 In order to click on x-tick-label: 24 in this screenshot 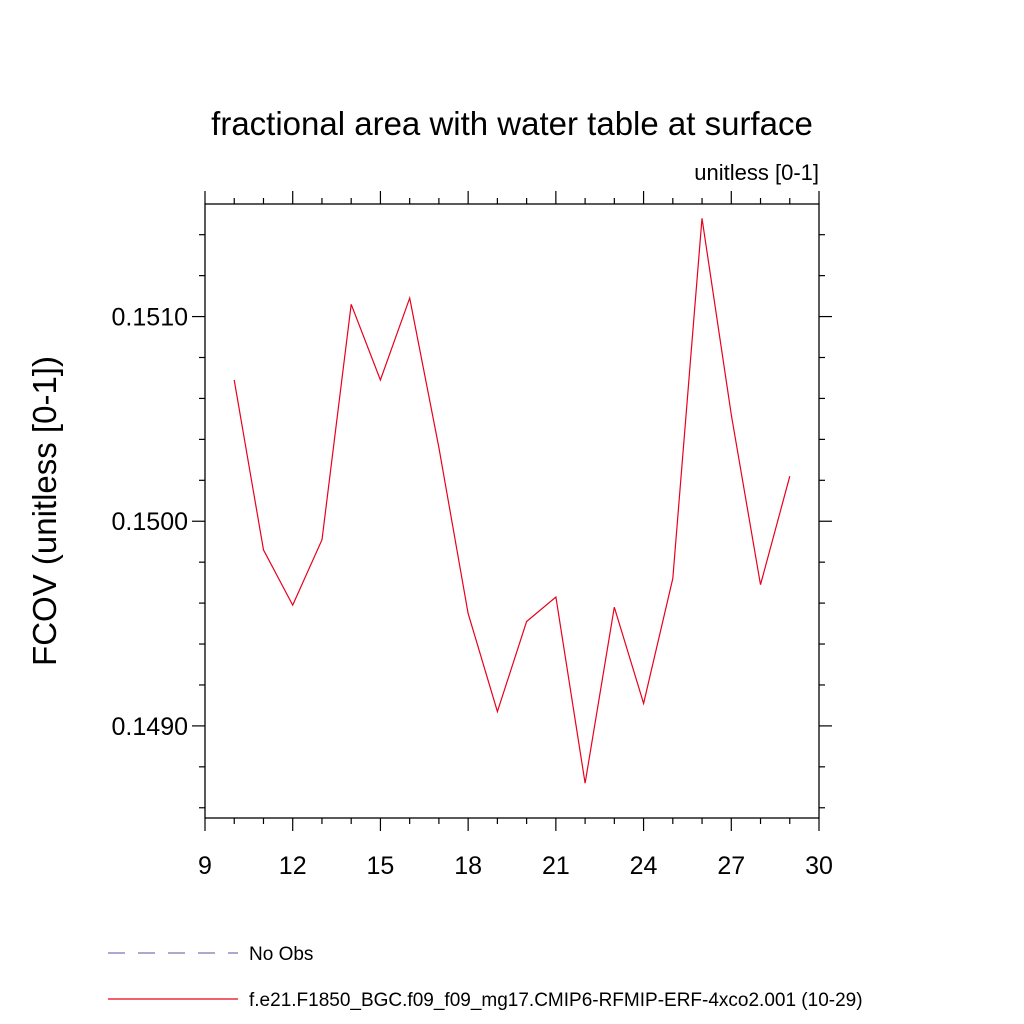, I will do `click(644, 866)`.